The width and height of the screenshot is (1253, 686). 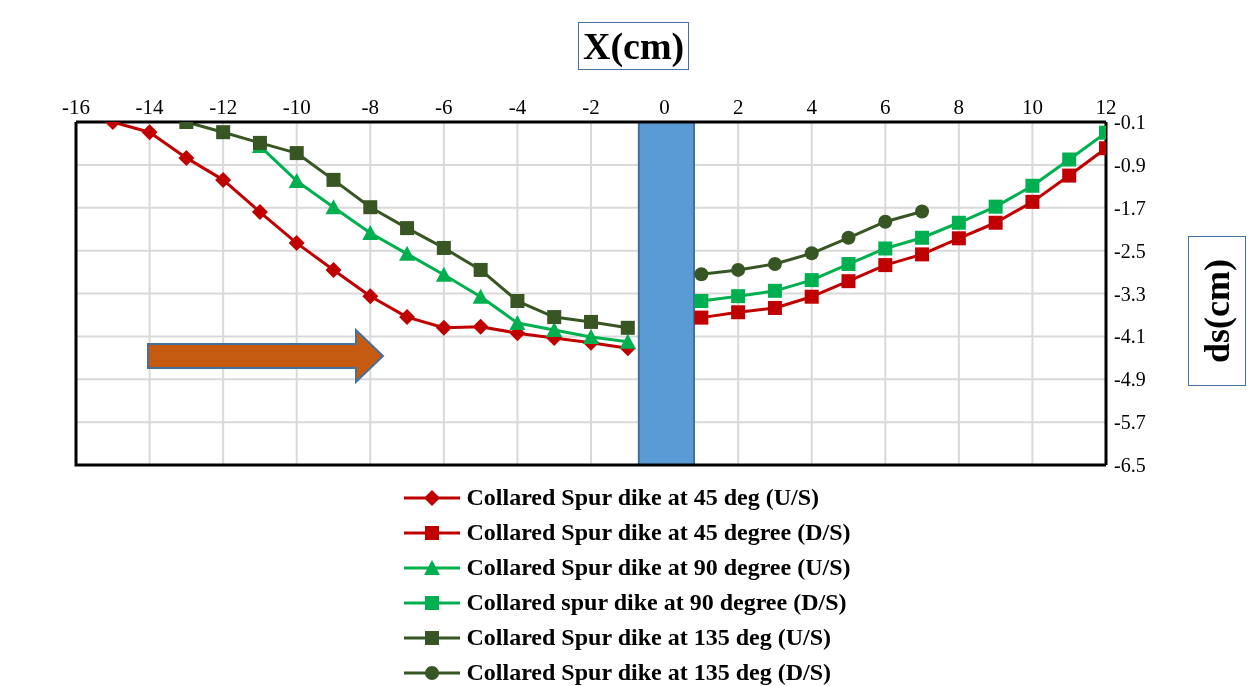 I want to click on y-tick-label: -4.9, so click(x=1130, y=379).